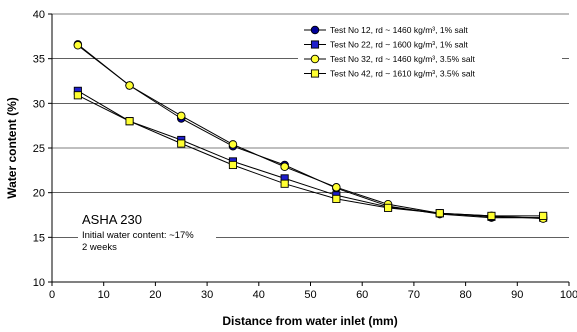 This screenshot has width=577, height=332. I want to click on x-tick-label-80: 80, so click(465, 295).